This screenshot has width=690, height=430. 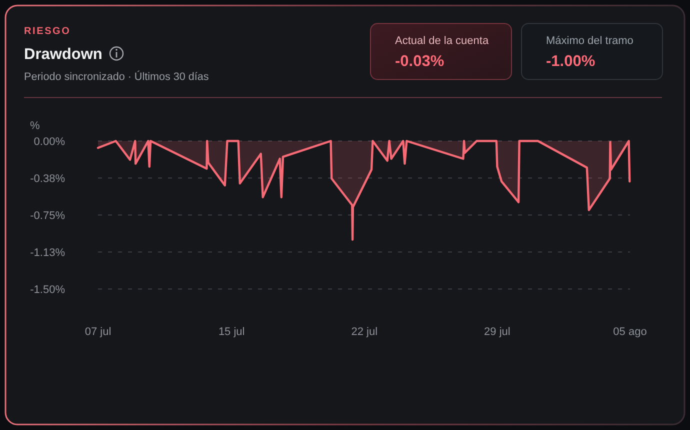 I want to click on text: -0.03%, so click(x=419, y=61).